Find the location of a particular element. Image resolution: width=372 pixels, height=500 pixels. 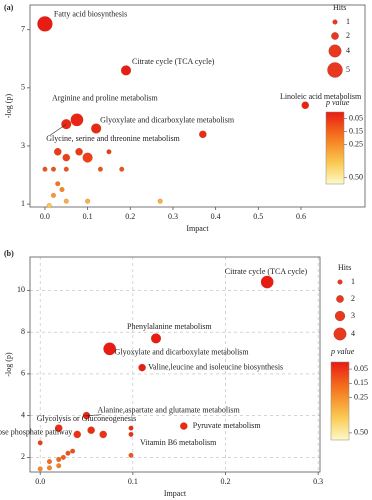

y-tick-label: 5 is located at coordinates (23, 87).